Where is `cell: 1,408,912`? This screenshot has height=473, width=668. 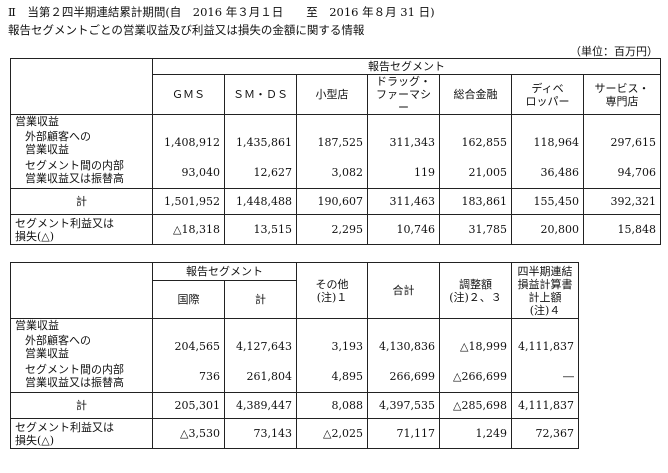
cell: 1,408,912 is located at coordinates (188, 142).